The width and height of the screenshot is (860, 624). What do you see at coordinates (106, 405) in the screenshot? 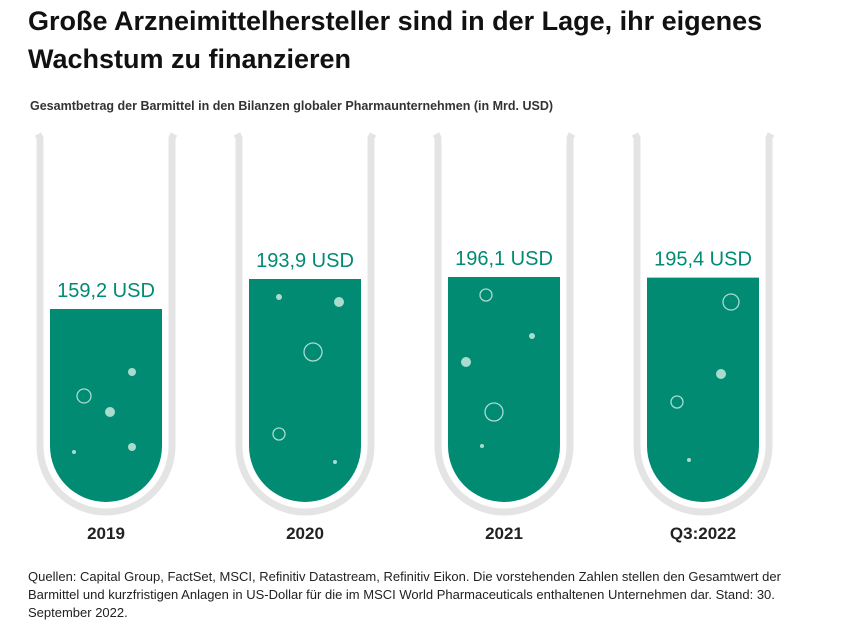
I see `bar-2019` at bounding box center [106, 405].